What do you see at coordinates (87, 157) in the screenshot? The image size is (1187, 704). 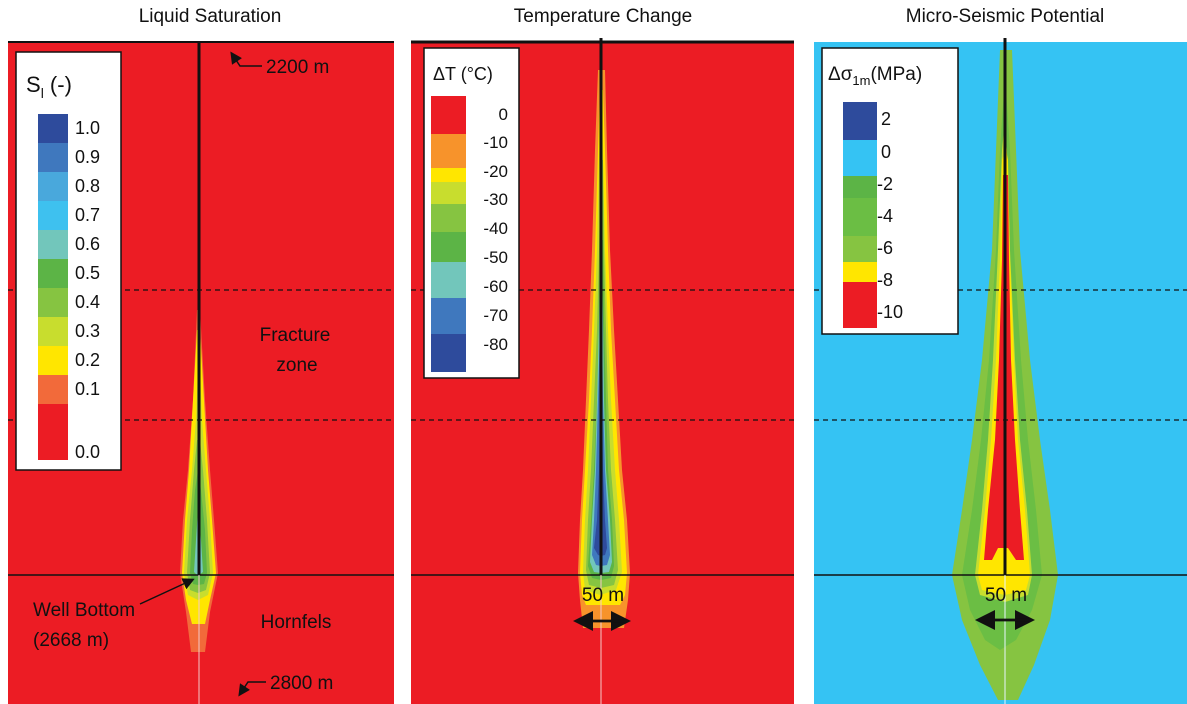 I see `saturation-legend-label: 0.9` at bounding box center [87, 157].